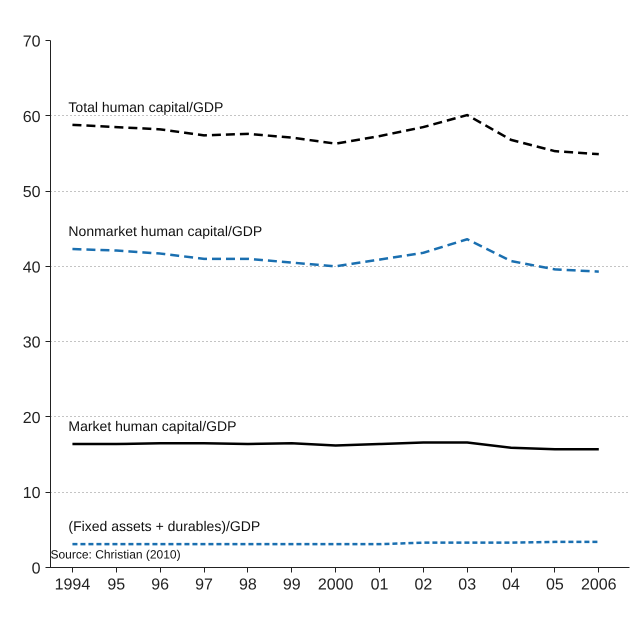 This screenshot has width=639, height=632. Describe the element at coordinates (31, 493) in the screenshot. I see `y-tick-label: 10` at that location.